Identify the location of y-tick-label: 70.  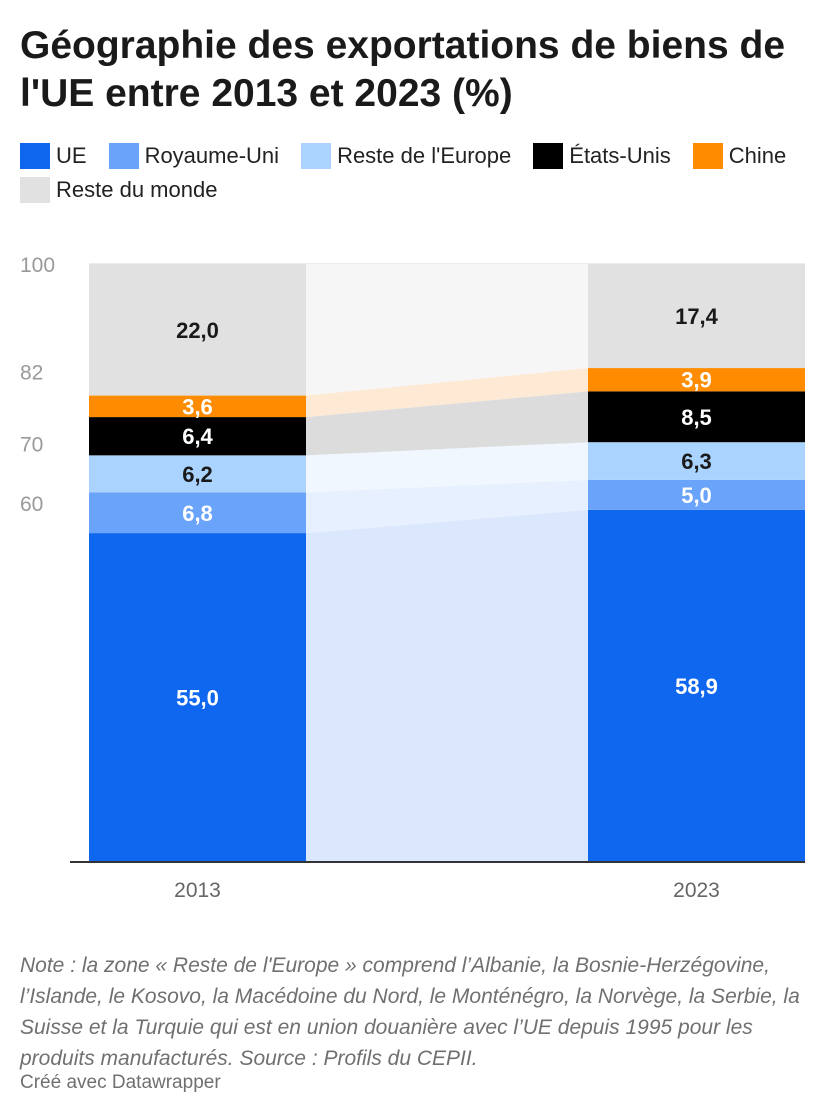
(31, 444).